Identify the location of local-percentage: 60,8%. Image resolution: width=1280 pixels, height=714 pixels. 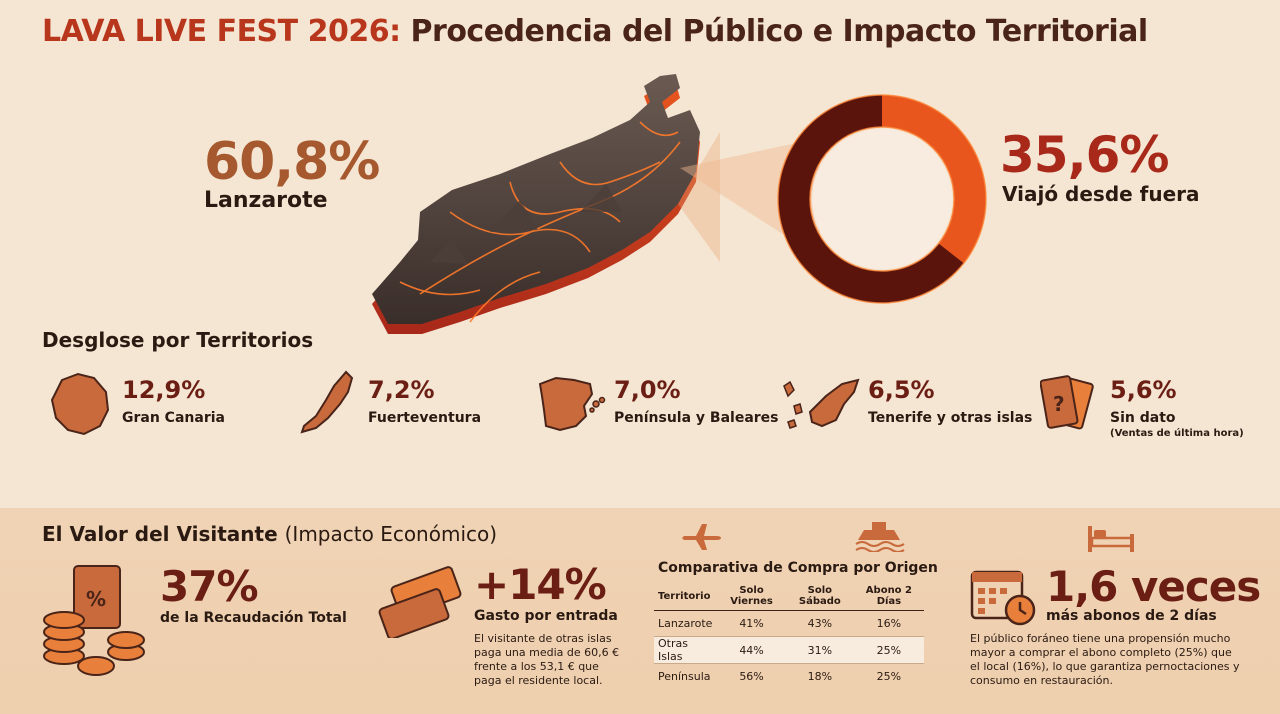
(292, 162).